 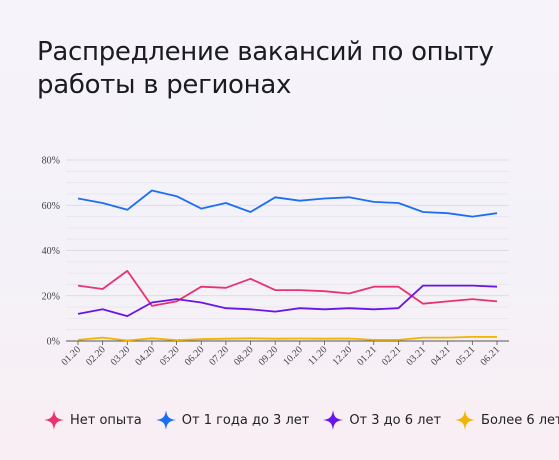 What do you see at coordinates (392, 356) in the screenshot?
I see `x-tick-label: 02.21` at bounding box center [392, 356].